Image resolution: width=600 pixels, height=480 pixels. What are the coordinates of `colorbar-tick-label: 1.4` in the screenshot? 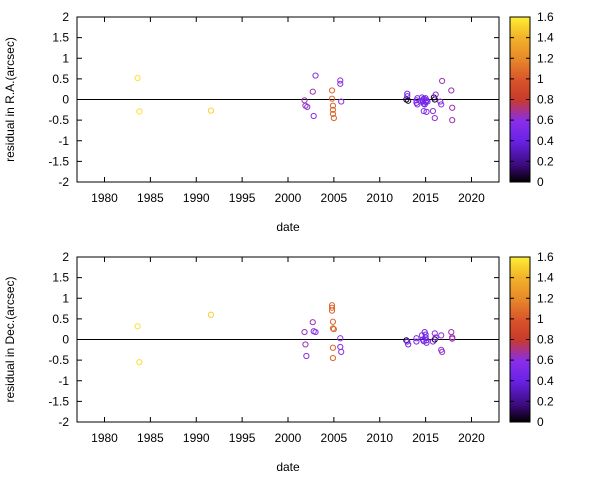 It's located at (545, 278).